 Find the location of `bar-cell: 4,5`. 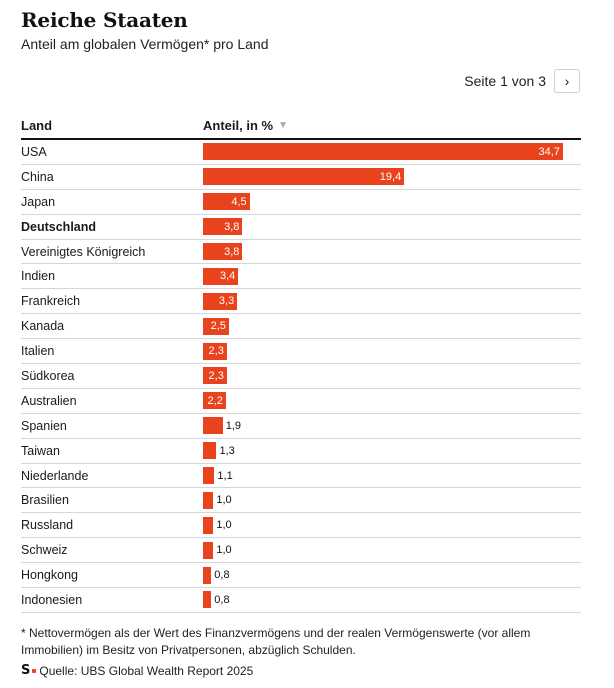

bar-cell: 4,5 is located at coordinates (392, 202).